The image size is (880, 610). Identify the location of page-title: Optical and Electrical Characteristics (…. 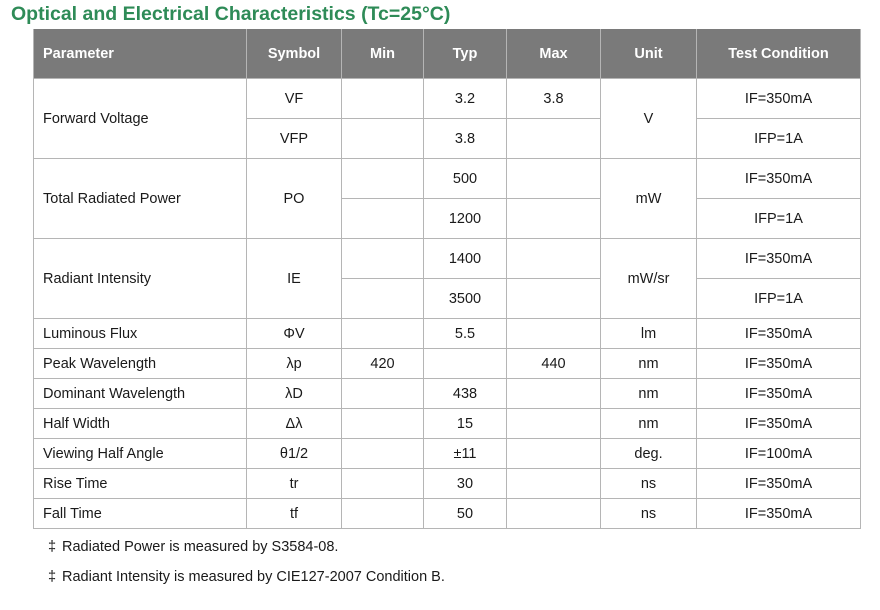
(231, 14).